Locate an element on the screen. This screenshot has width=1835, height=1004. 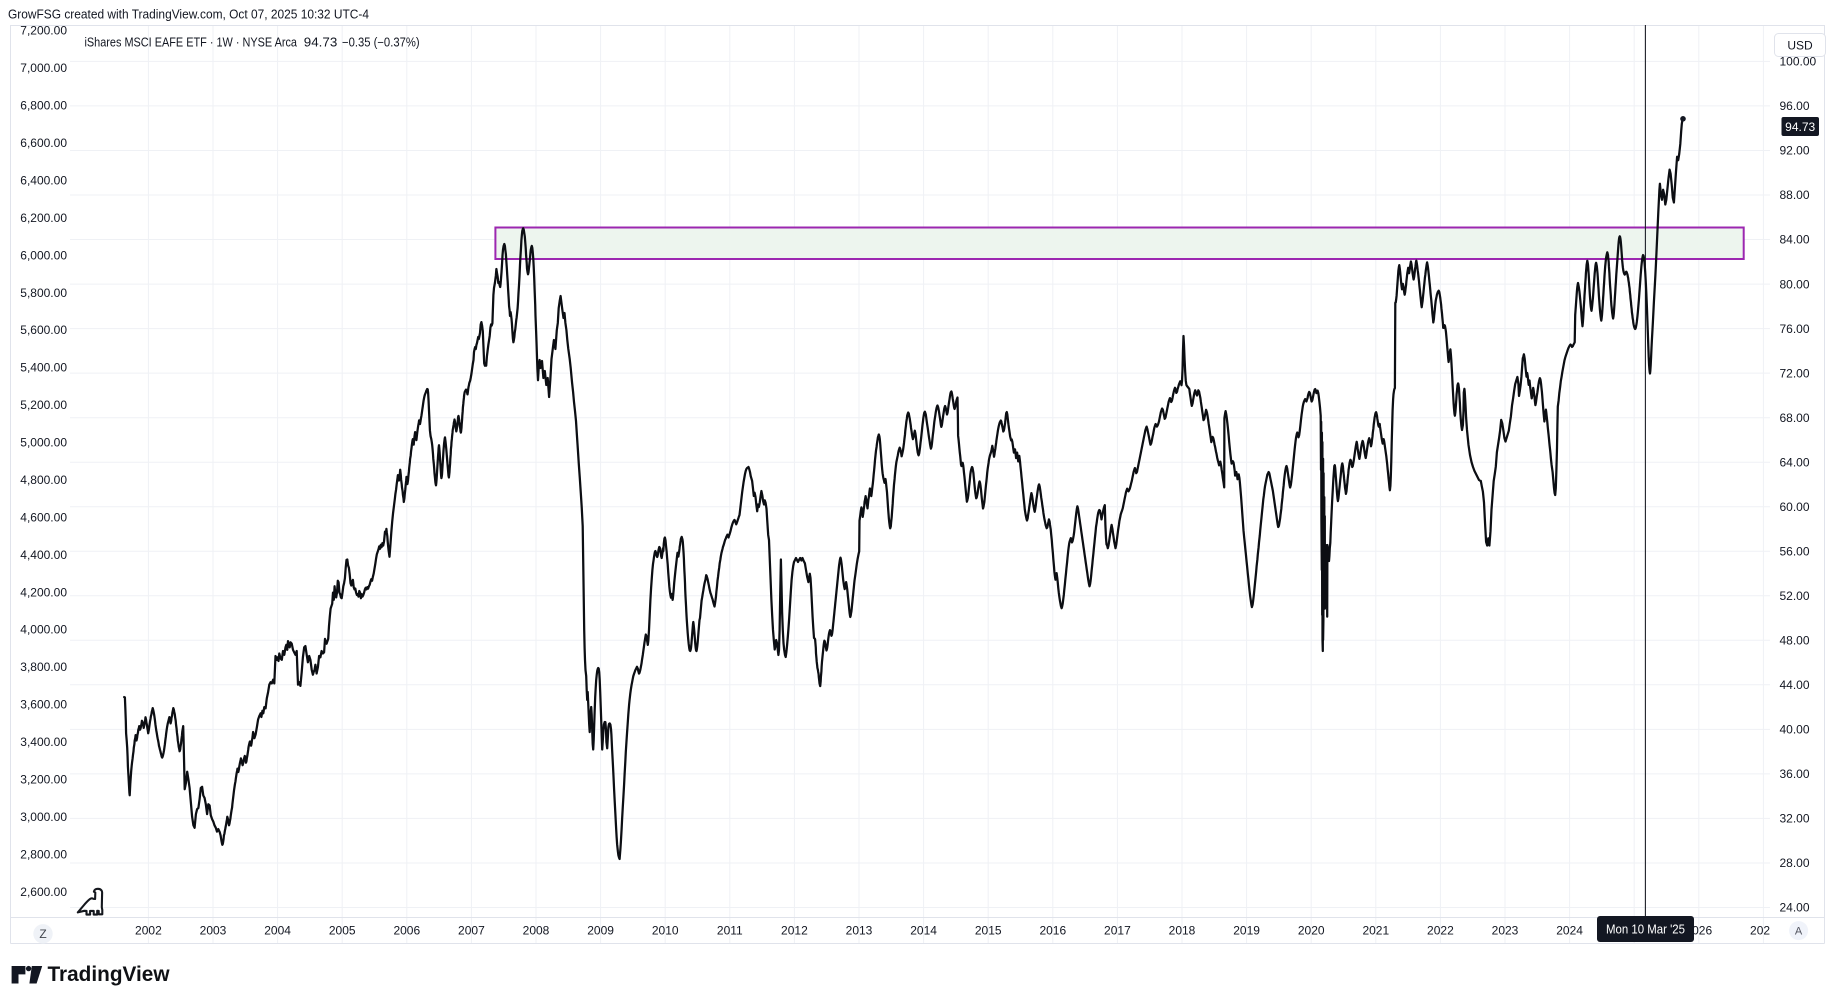
svg-text: 6,600.00 is located at coordinates (43, 143).